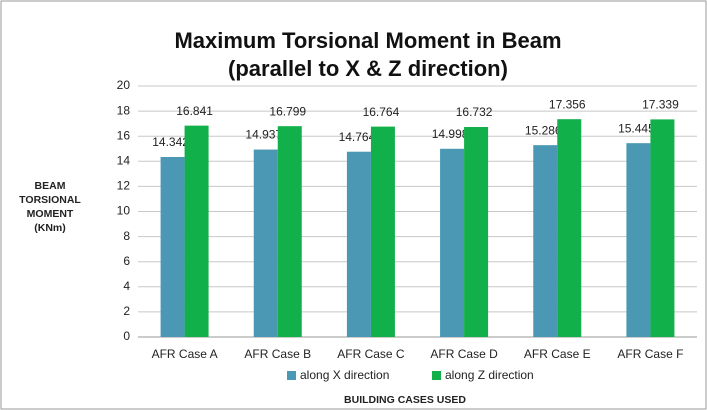 This screenshot has width=707, height=410. Describe the element at coordinates (50, 228) in the screenshot. I see `y-axis-label: (KNm)` at that location.